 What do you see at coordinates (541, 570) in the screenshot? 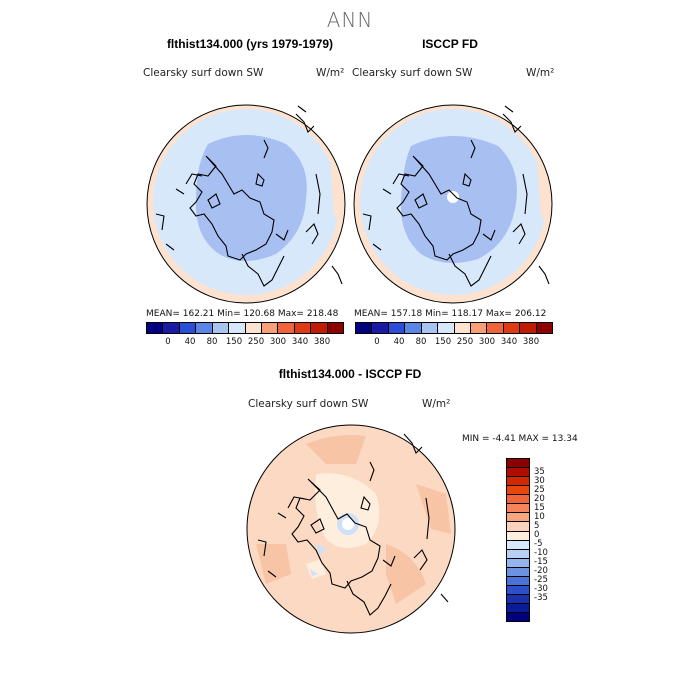
I see `diff-colorbar-tick-label: -20` at bounding box center [541, 570].